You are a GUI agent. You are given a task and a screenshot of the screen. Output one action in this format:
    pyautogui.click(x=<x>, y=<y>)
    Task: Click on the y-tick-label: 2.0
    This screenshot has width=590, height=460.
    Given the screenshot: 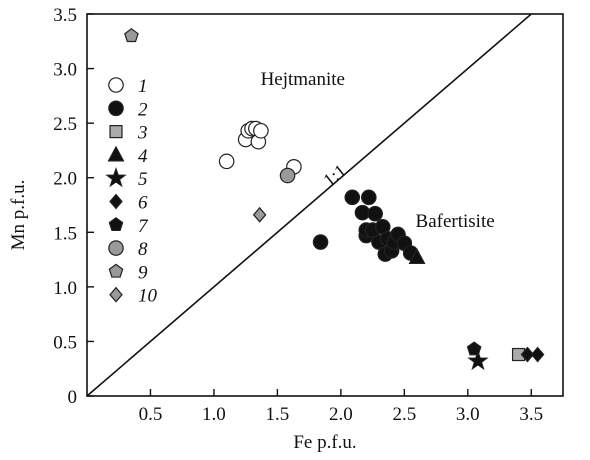 What is the action you would take?
    pyautogui.click(x=65, y=179)
    